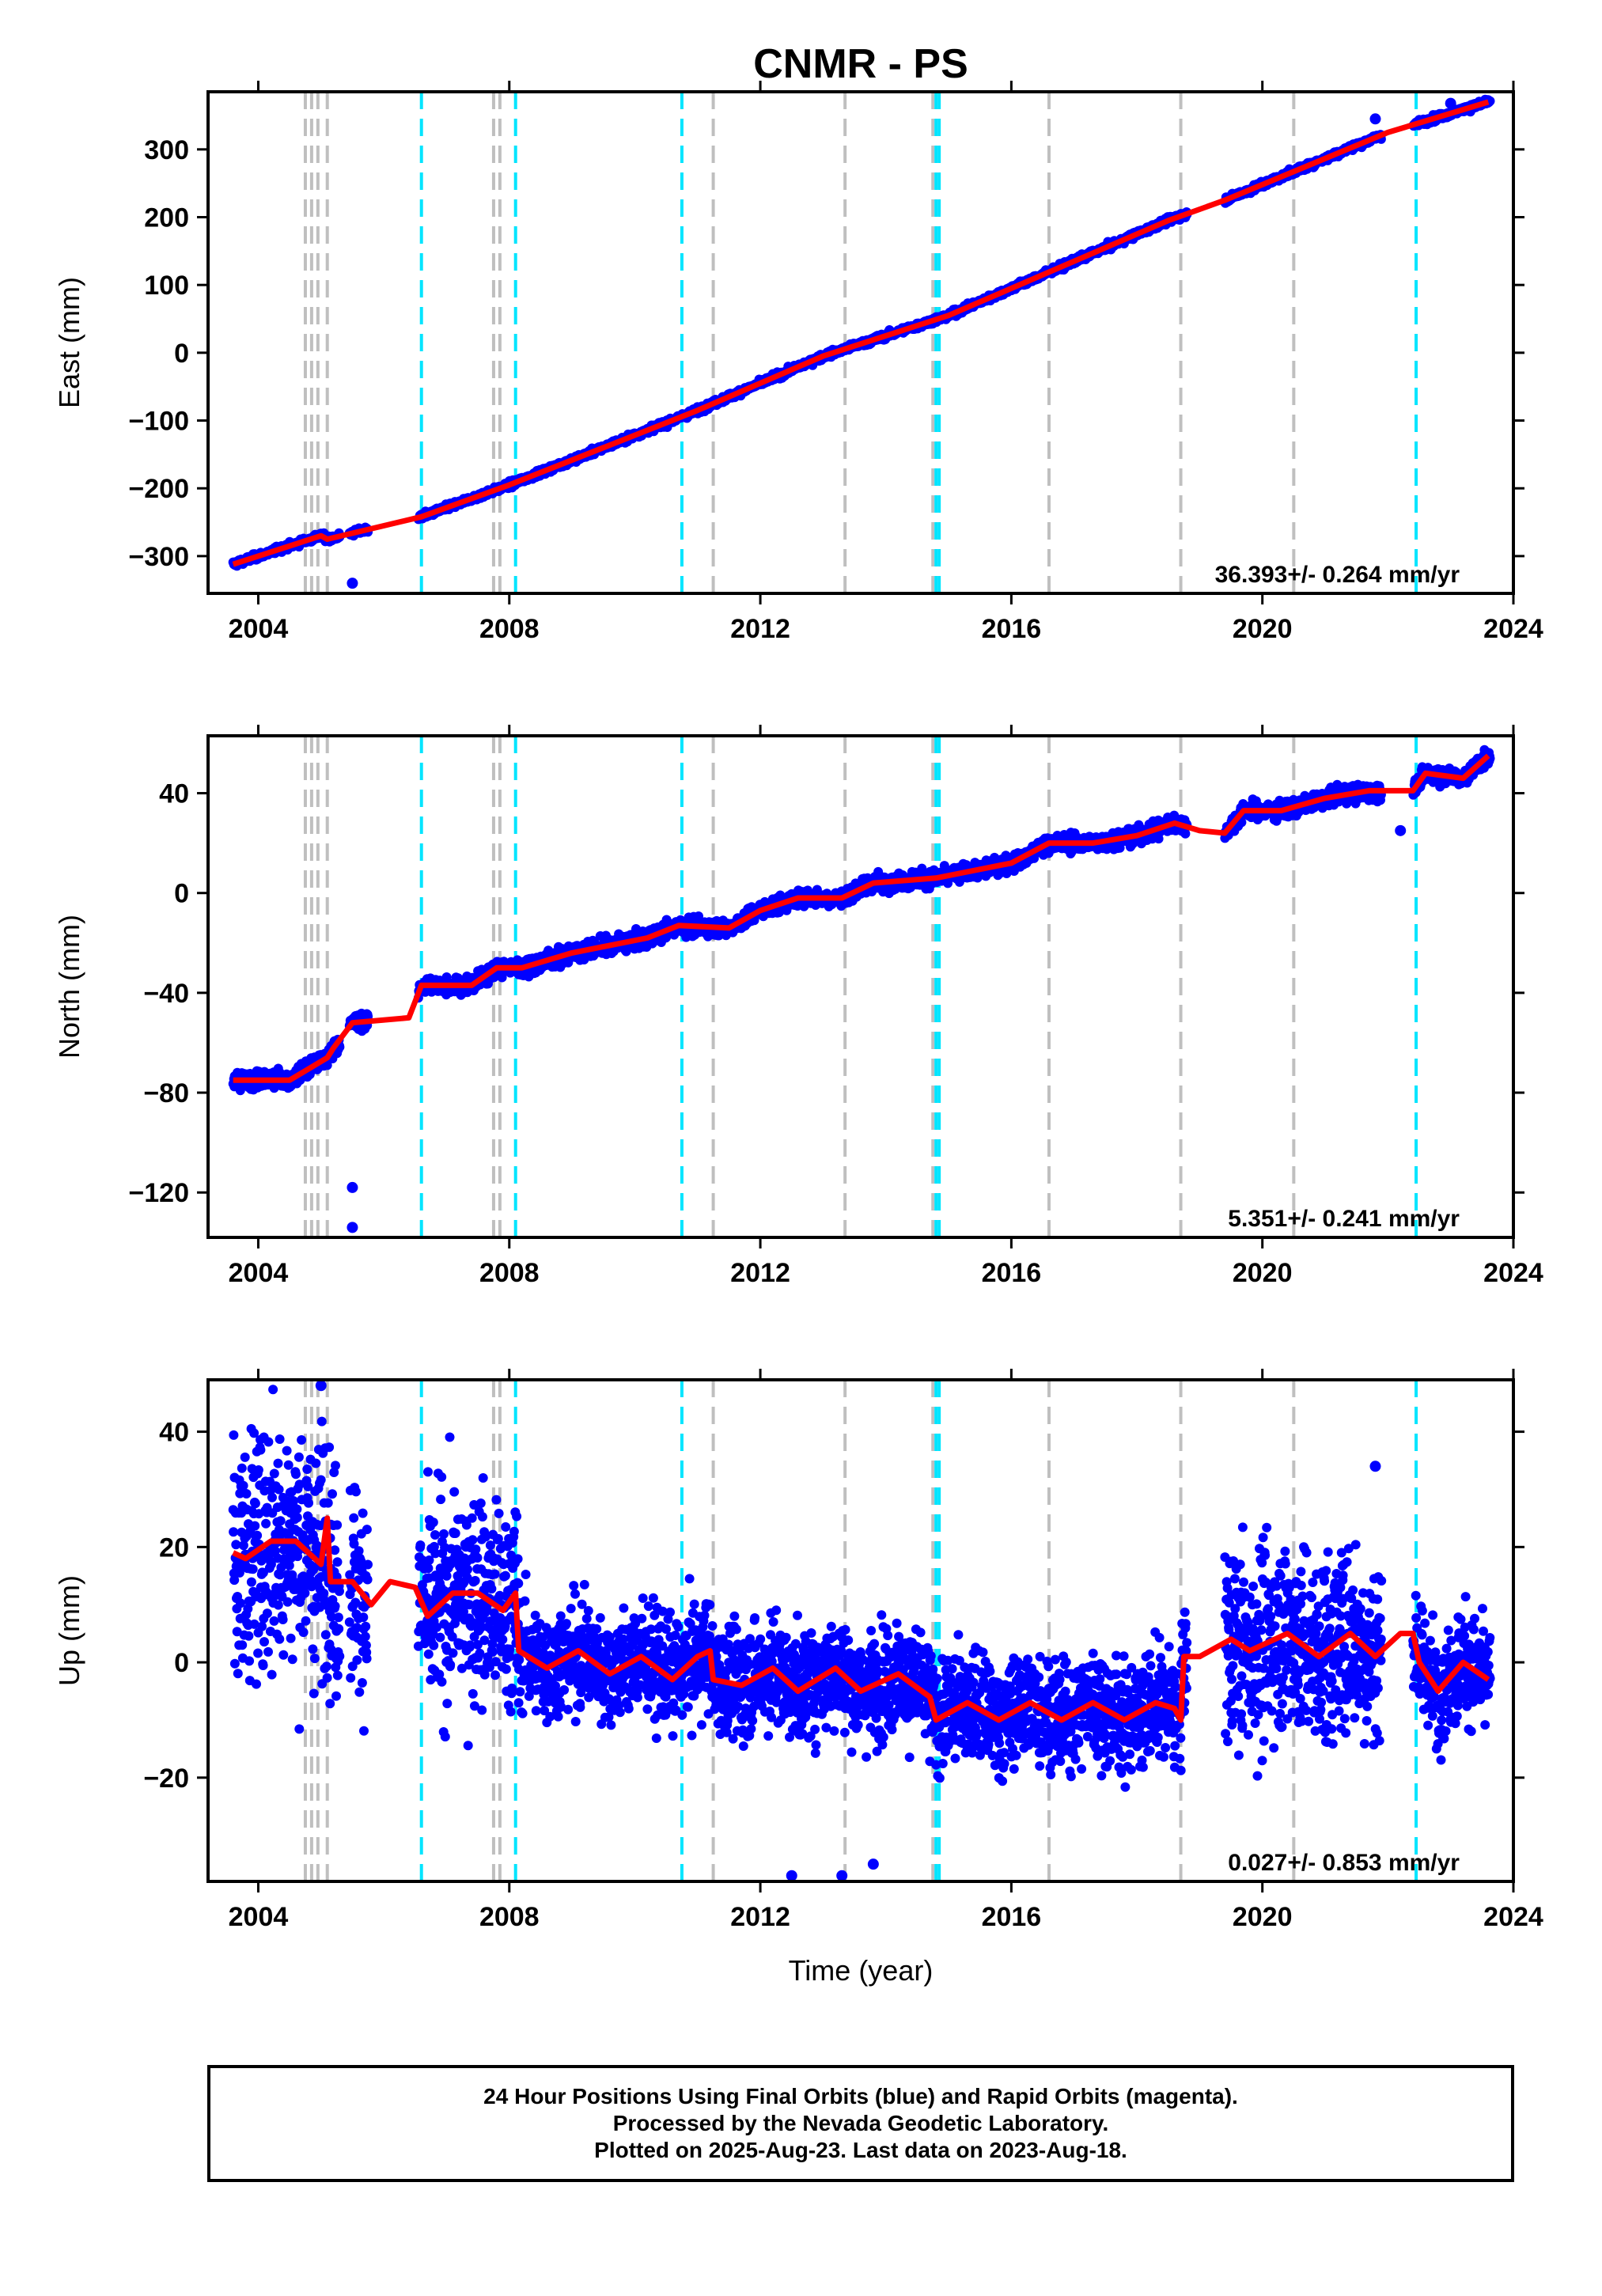  Describe the element at coordinates (760, 629) in the screenshot. I see `x-tick-label: 2012` at that location.